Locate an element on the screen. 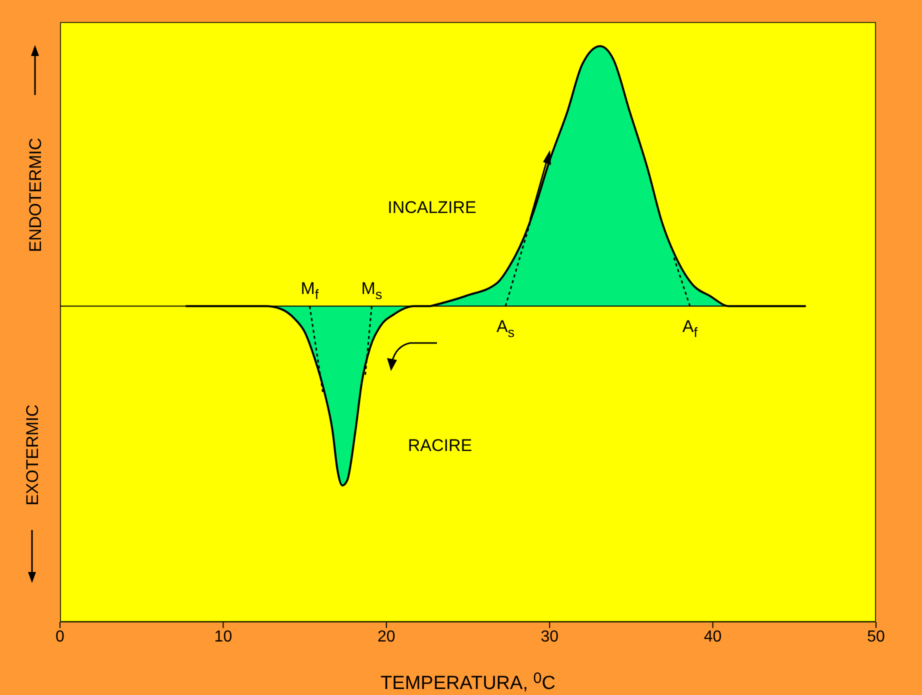  text: EXOTERMIC is located at coordinates (32, 455).